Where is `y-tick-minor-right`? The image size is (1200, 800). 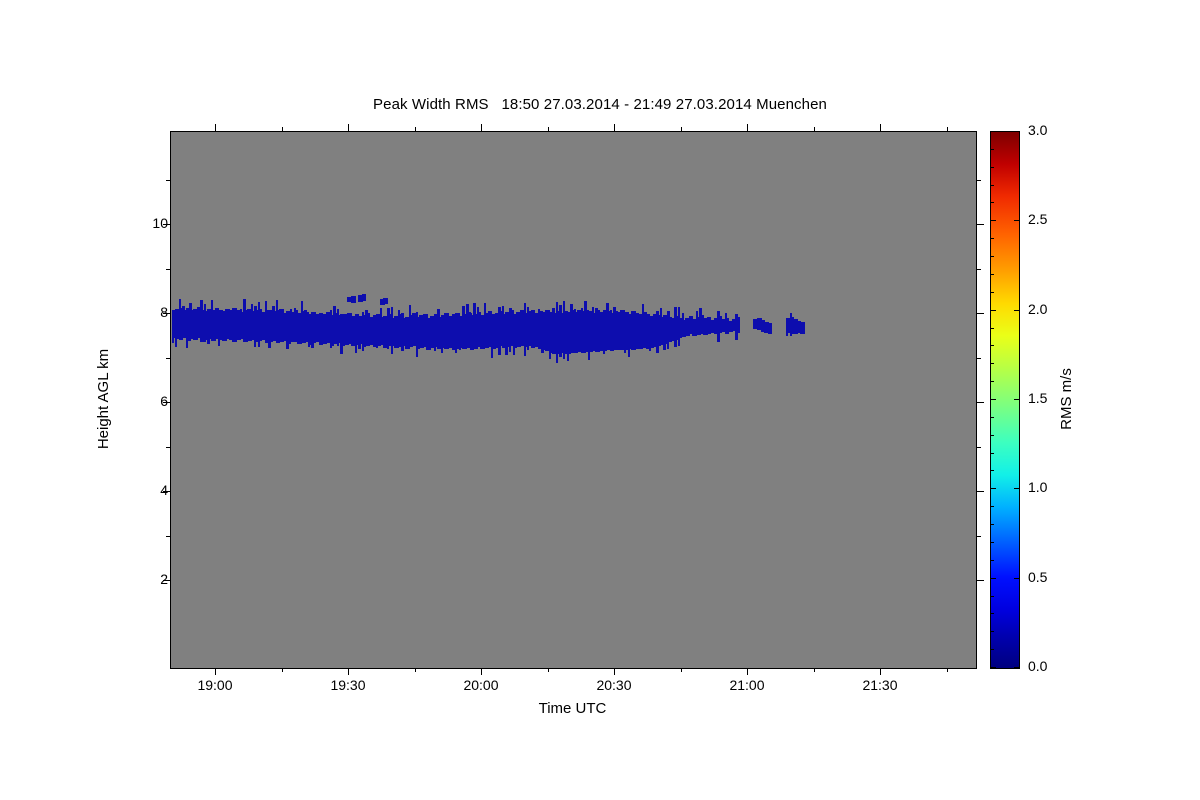 y-tick-minor-right is located at coordinates (979, 180).